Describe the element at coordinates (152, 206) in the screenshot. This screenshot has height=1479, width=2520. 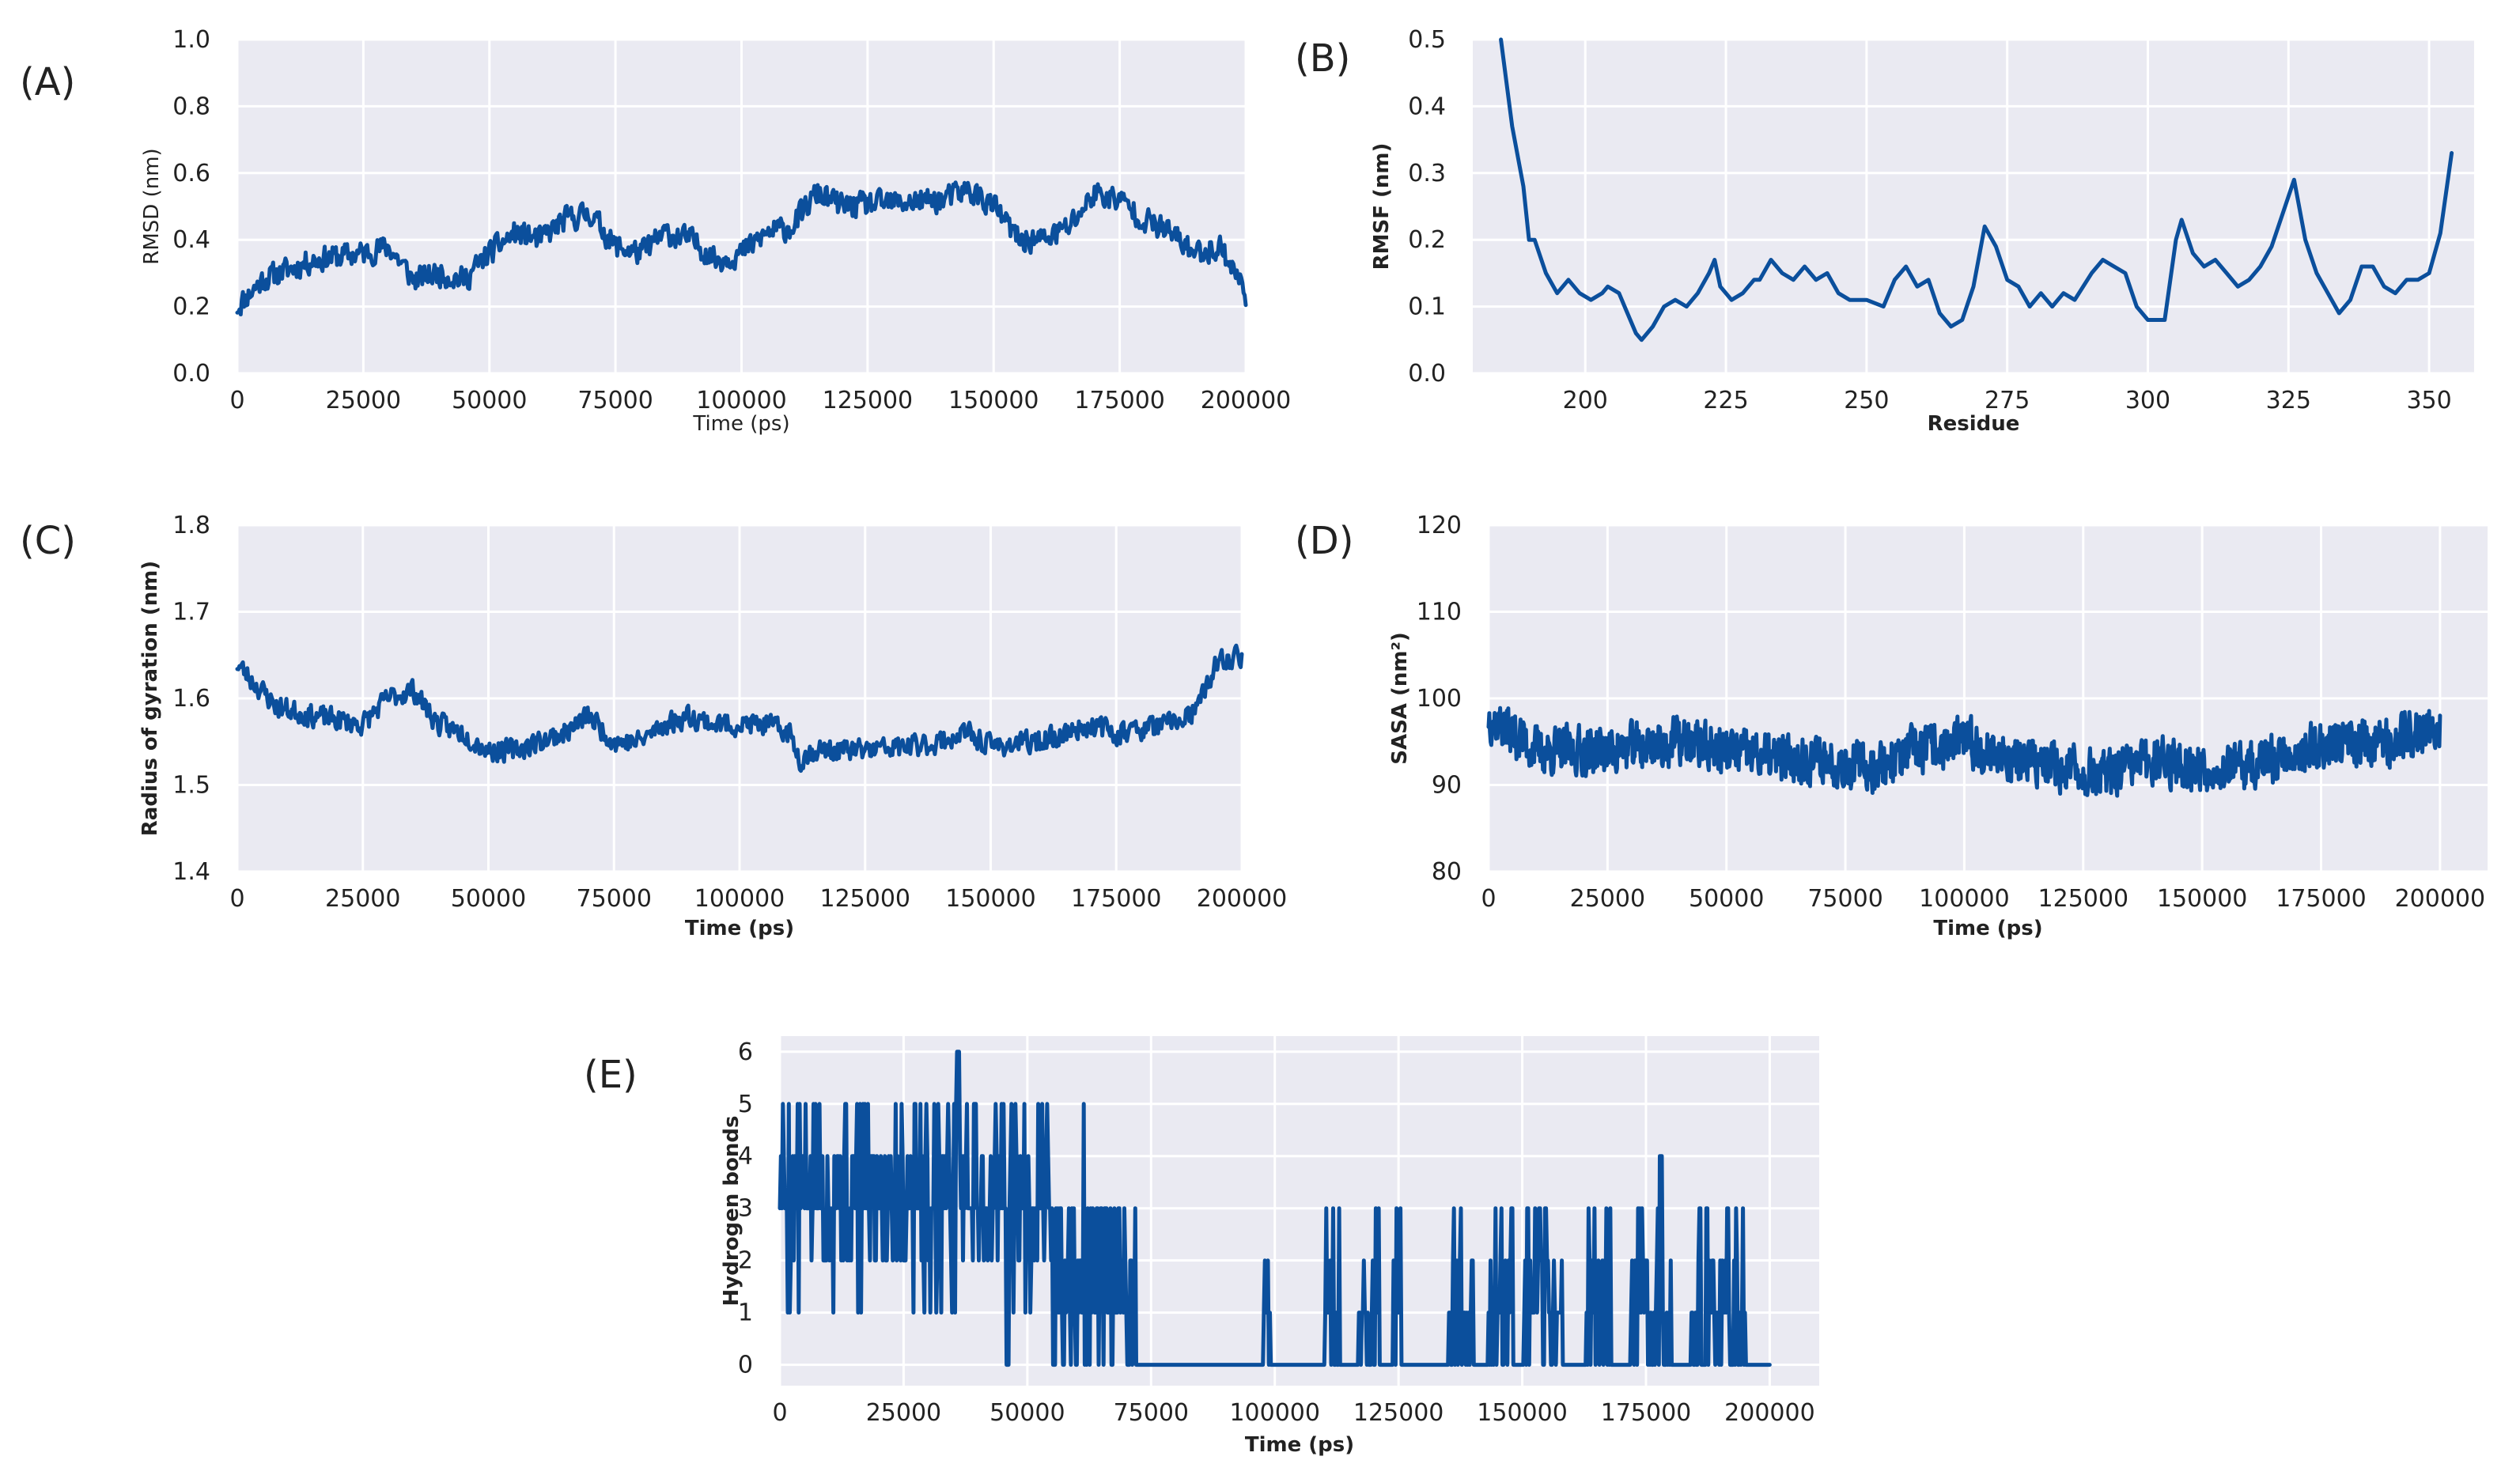
I see `y-axis-label: RMSD (nm)` at that location.